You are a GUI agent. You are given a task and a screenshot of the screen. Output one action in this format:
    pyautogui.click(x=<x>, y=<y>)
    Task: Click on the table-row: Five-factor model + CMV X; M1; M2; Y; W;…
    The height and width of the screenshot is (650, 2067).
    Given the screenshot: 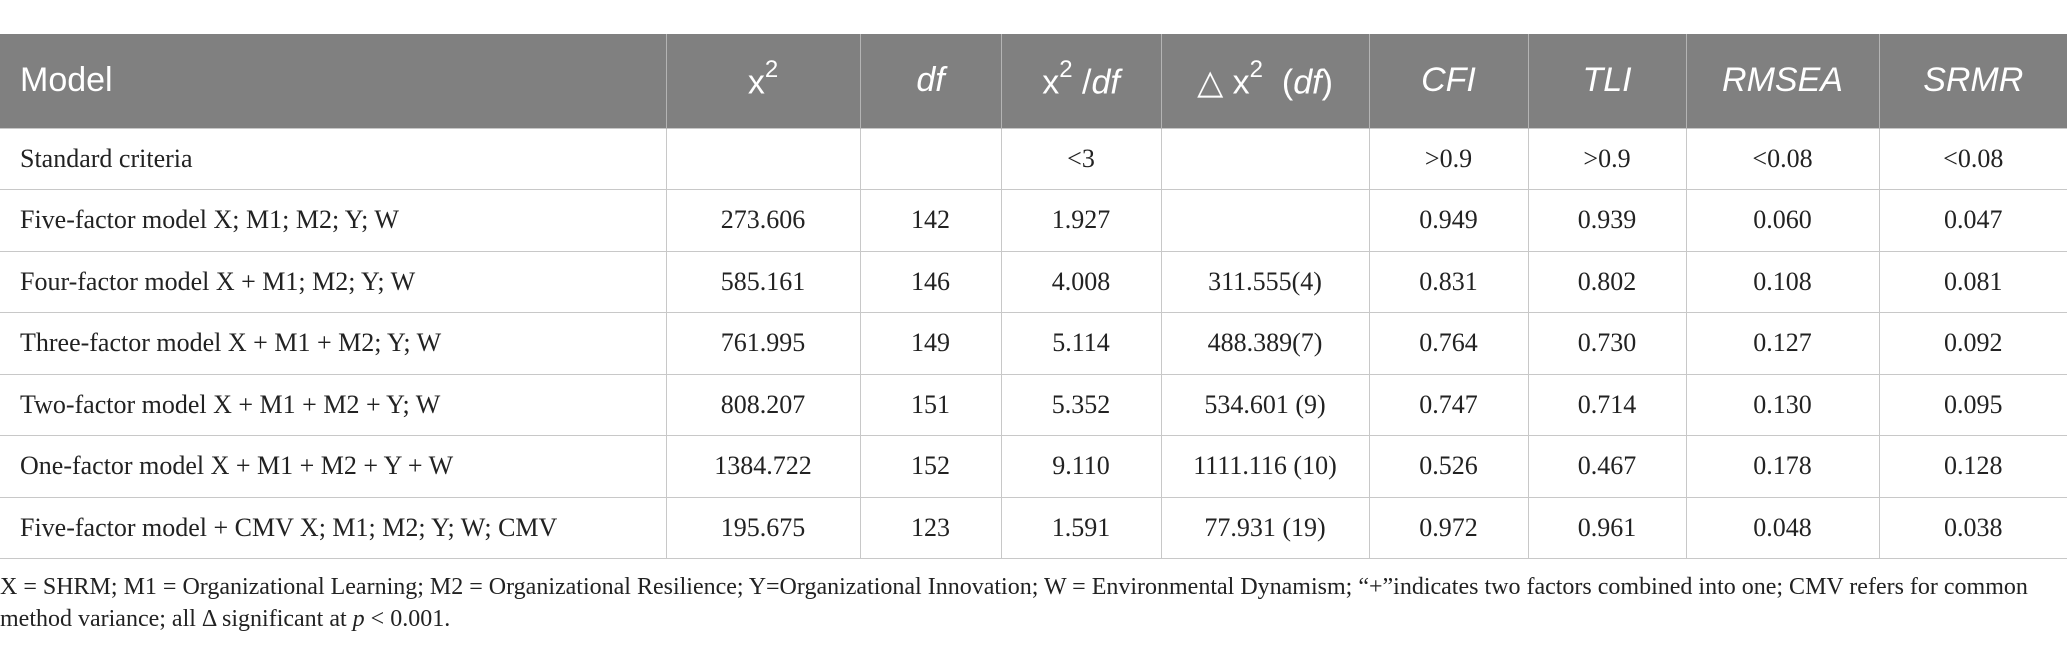 What is the action you would take?
    pyautogui.click(x=1033, y=527)
    